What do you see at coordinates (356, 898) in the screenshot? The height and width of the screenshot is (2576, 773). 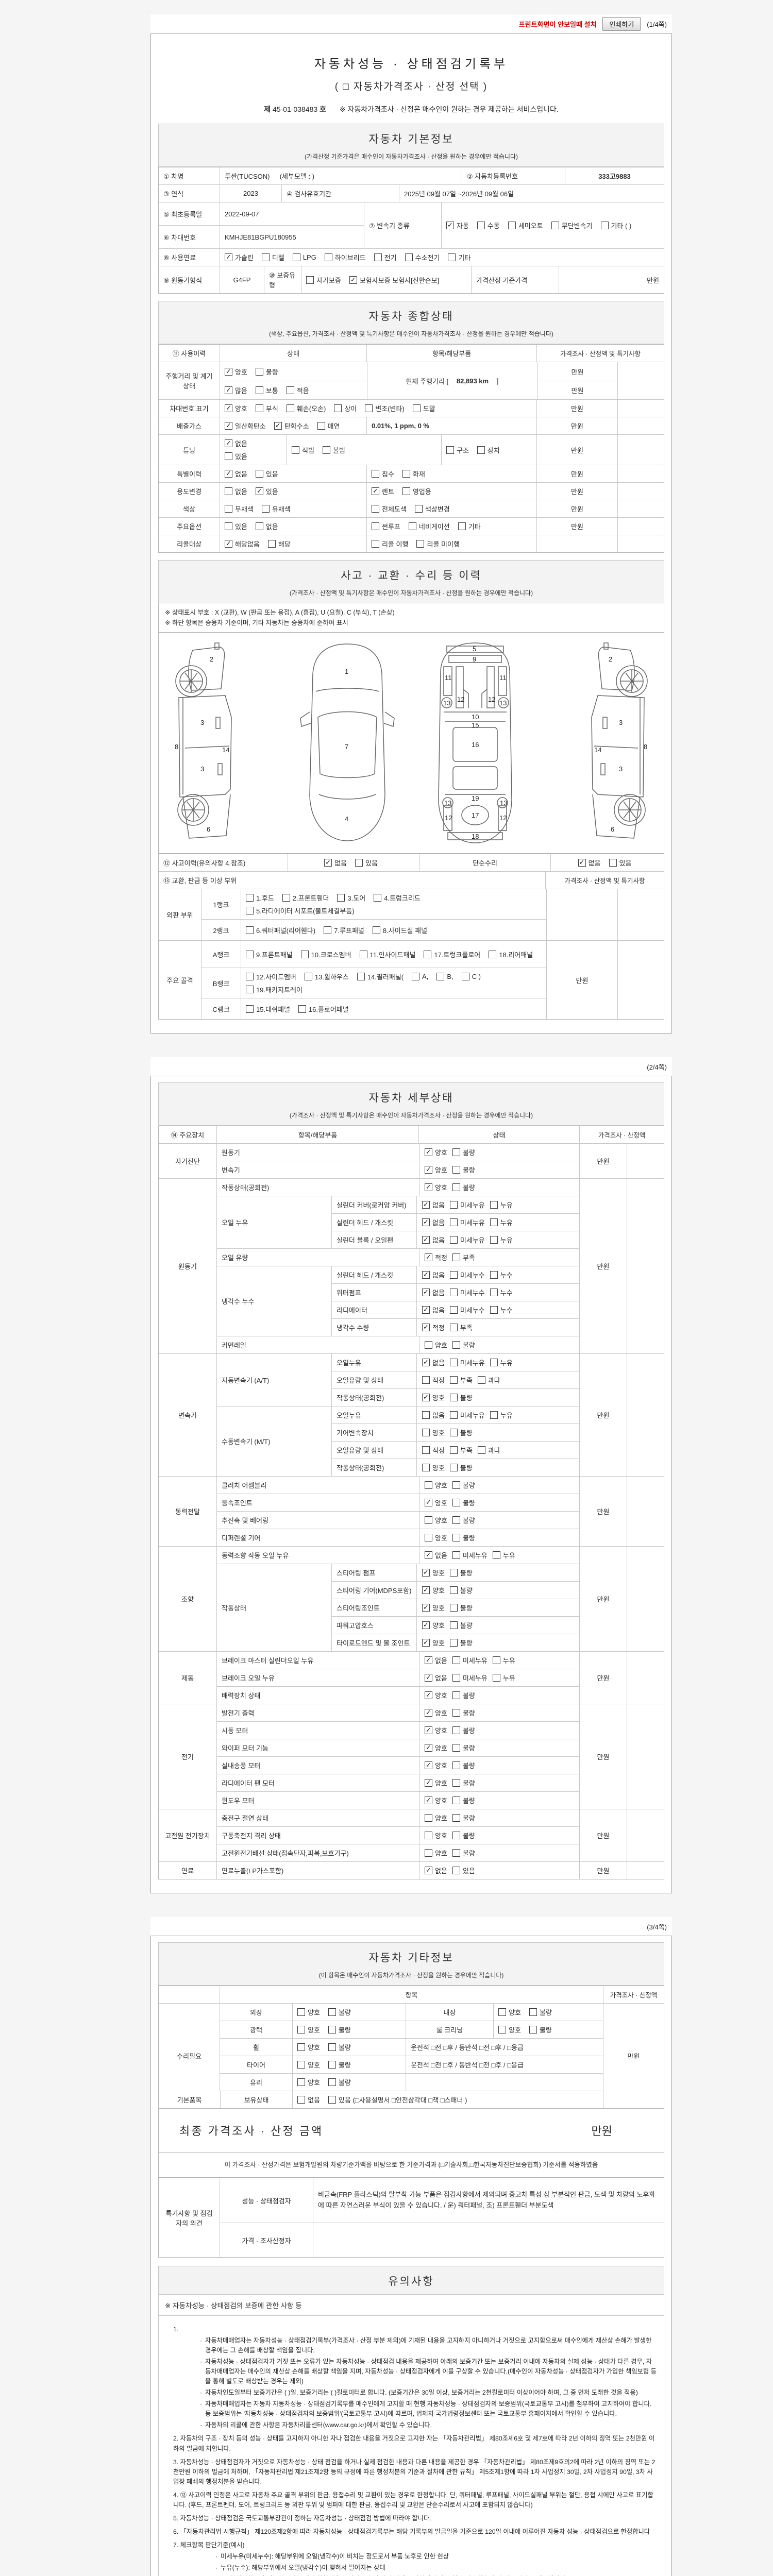 I see `option-label: 3.도어` at bounding box center [356, 898].